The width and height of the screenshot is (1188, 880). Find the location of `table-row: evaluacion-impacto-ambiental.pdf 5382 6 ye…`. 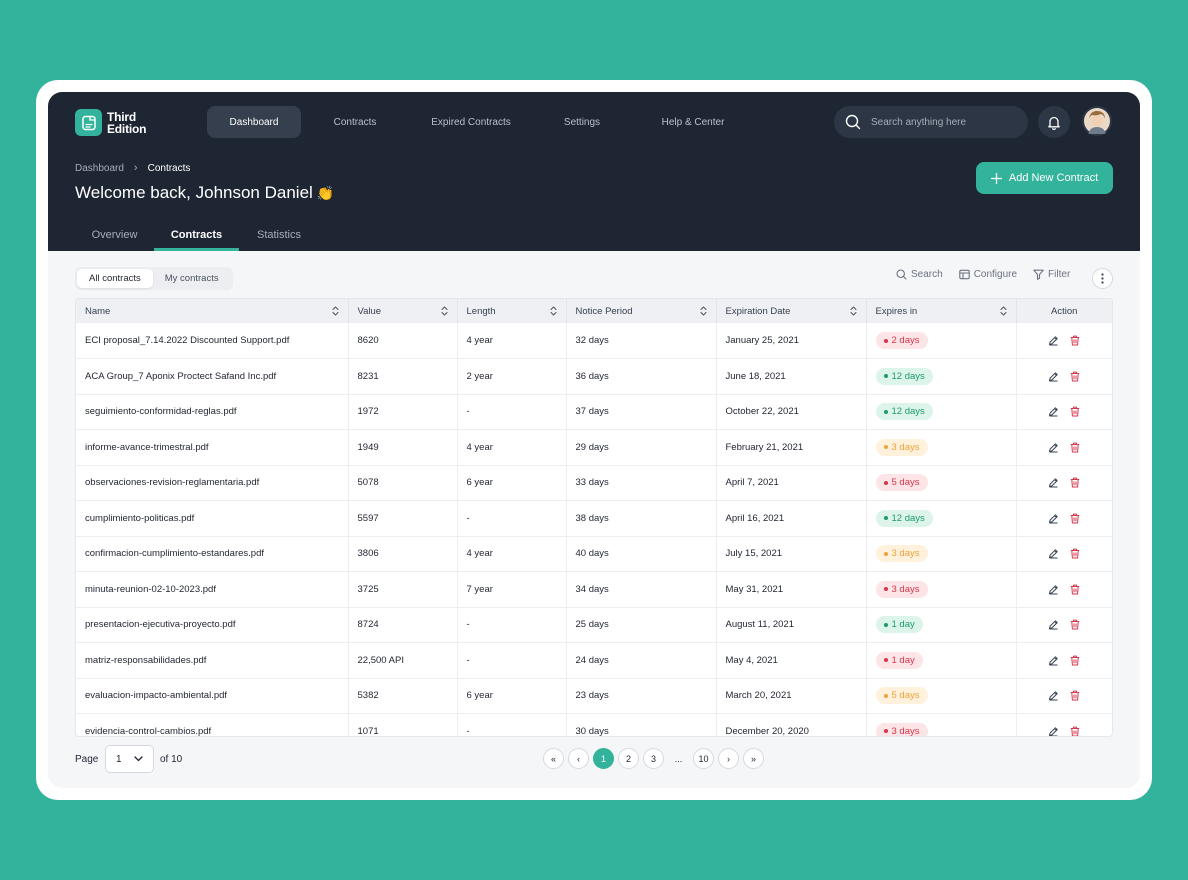

table-row: evaluacion-impacto-ambiental.pdf 5382 6 ye… is located at coordinates (594, 696).